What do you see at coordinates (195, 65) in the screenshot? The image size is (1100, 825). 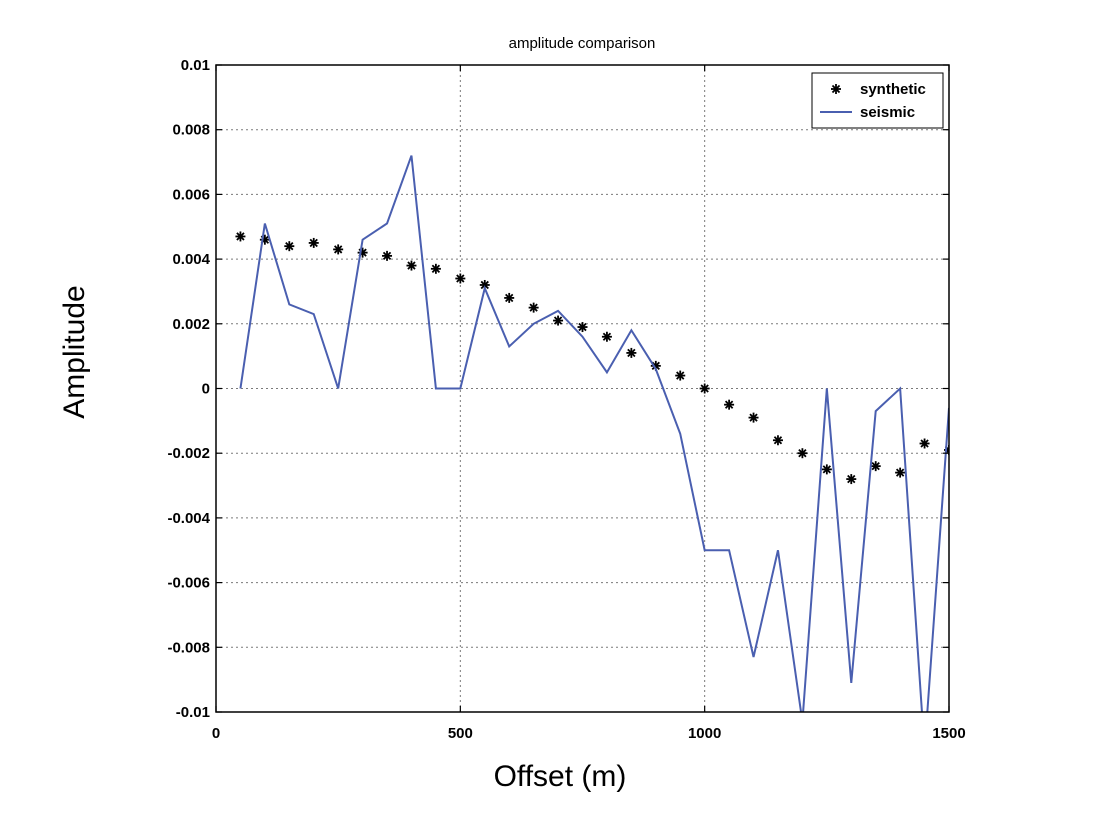 I see `y-tick-label: 0.01` at bounding box center [195, 65].